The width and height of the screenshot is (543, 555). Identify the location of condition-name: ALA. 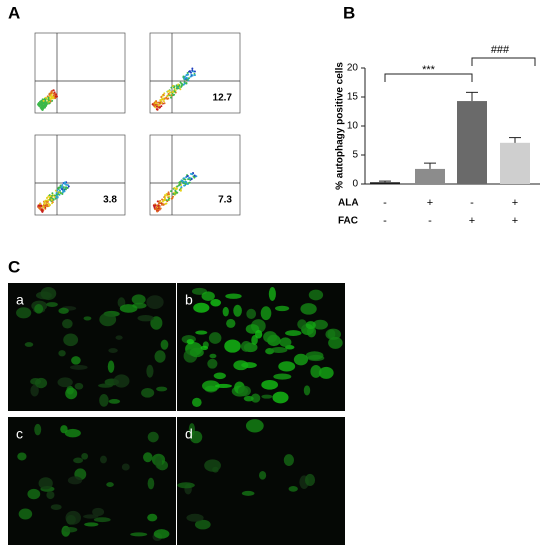
(348, 203).